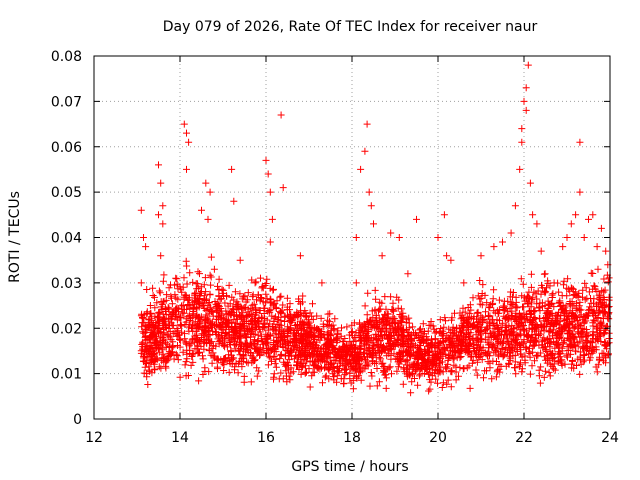  I want to click on y-tick-label: 0.08, so click(66, 57).